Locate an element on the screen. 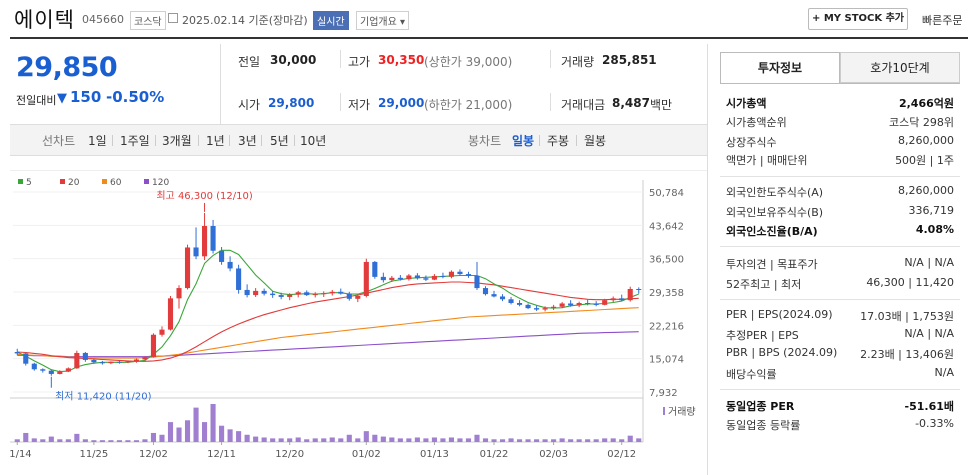 The image size is (977, 475). shares-label: 상장주식수 is located at coordinates (751, 142).